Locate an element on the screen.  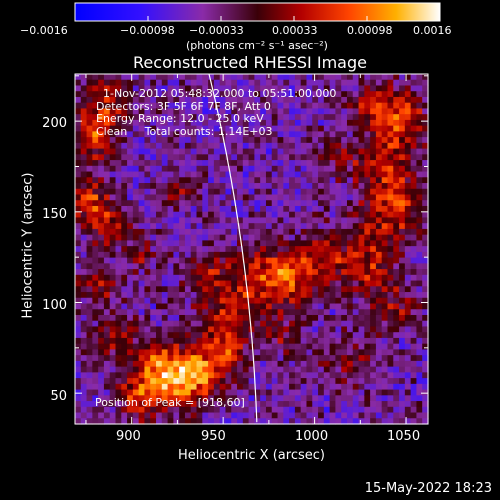
y-tick-label: 50 is located at coordinates (58, 396).